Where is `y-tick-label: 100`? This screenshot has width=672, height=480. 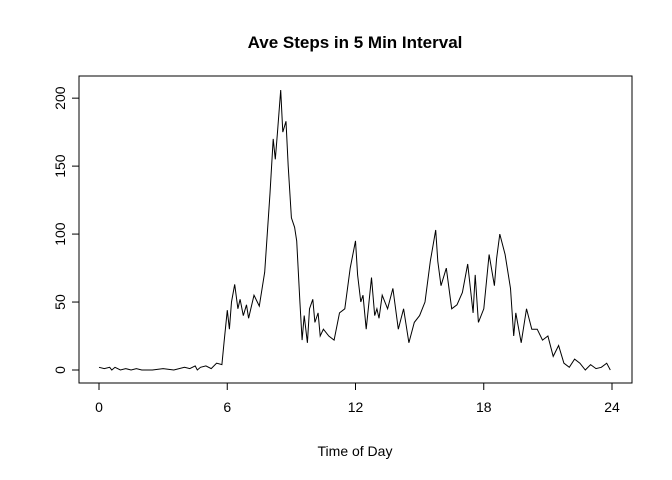 y-tick-label: 100 is located at coordinates (60, 234).